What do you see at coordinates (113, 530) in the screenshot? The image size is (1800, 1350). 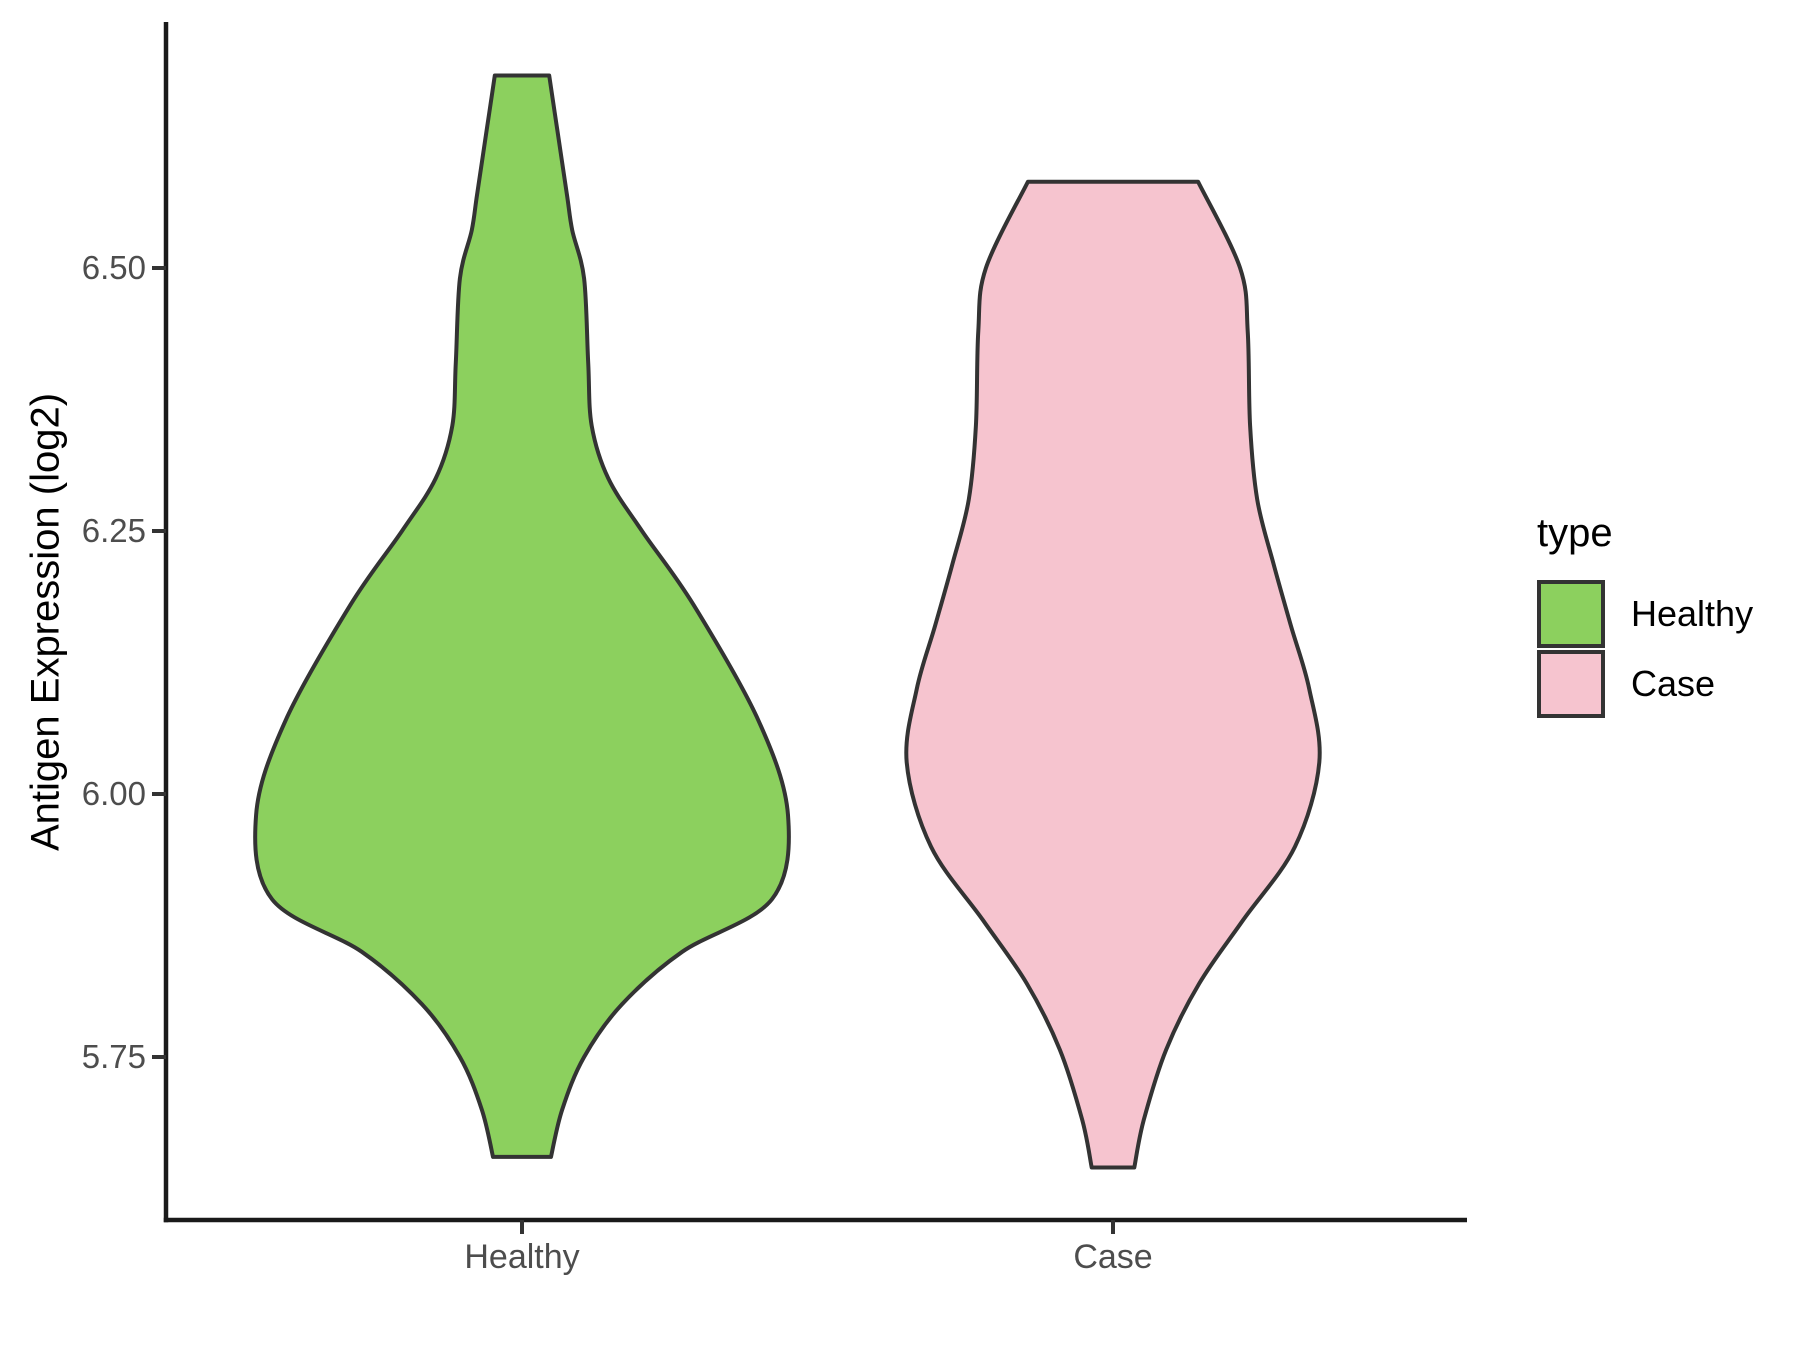 I see `y-tick-label: 6.25` at bounding box center [113, 530].